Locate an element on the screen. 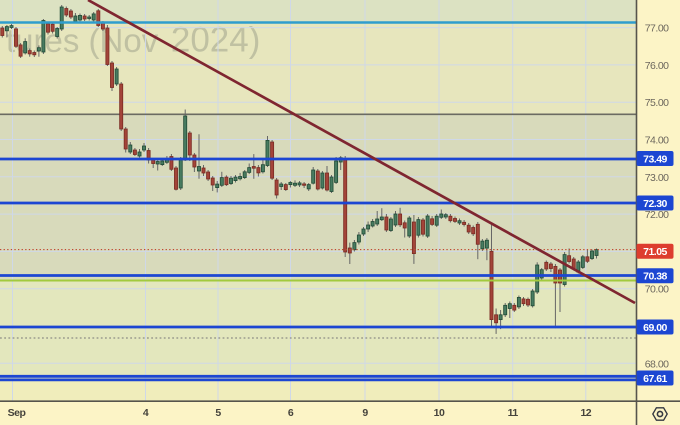  svg-text: 11 is located at coordinates (513, 413).